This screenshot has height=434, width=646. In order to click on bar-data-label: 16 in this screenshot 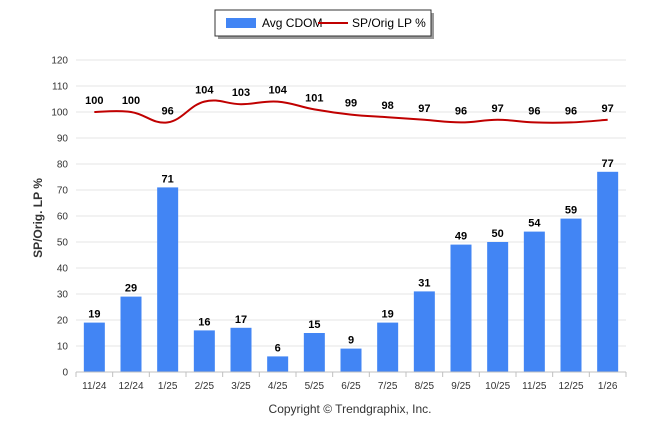, I will do `click(204, 322)`.